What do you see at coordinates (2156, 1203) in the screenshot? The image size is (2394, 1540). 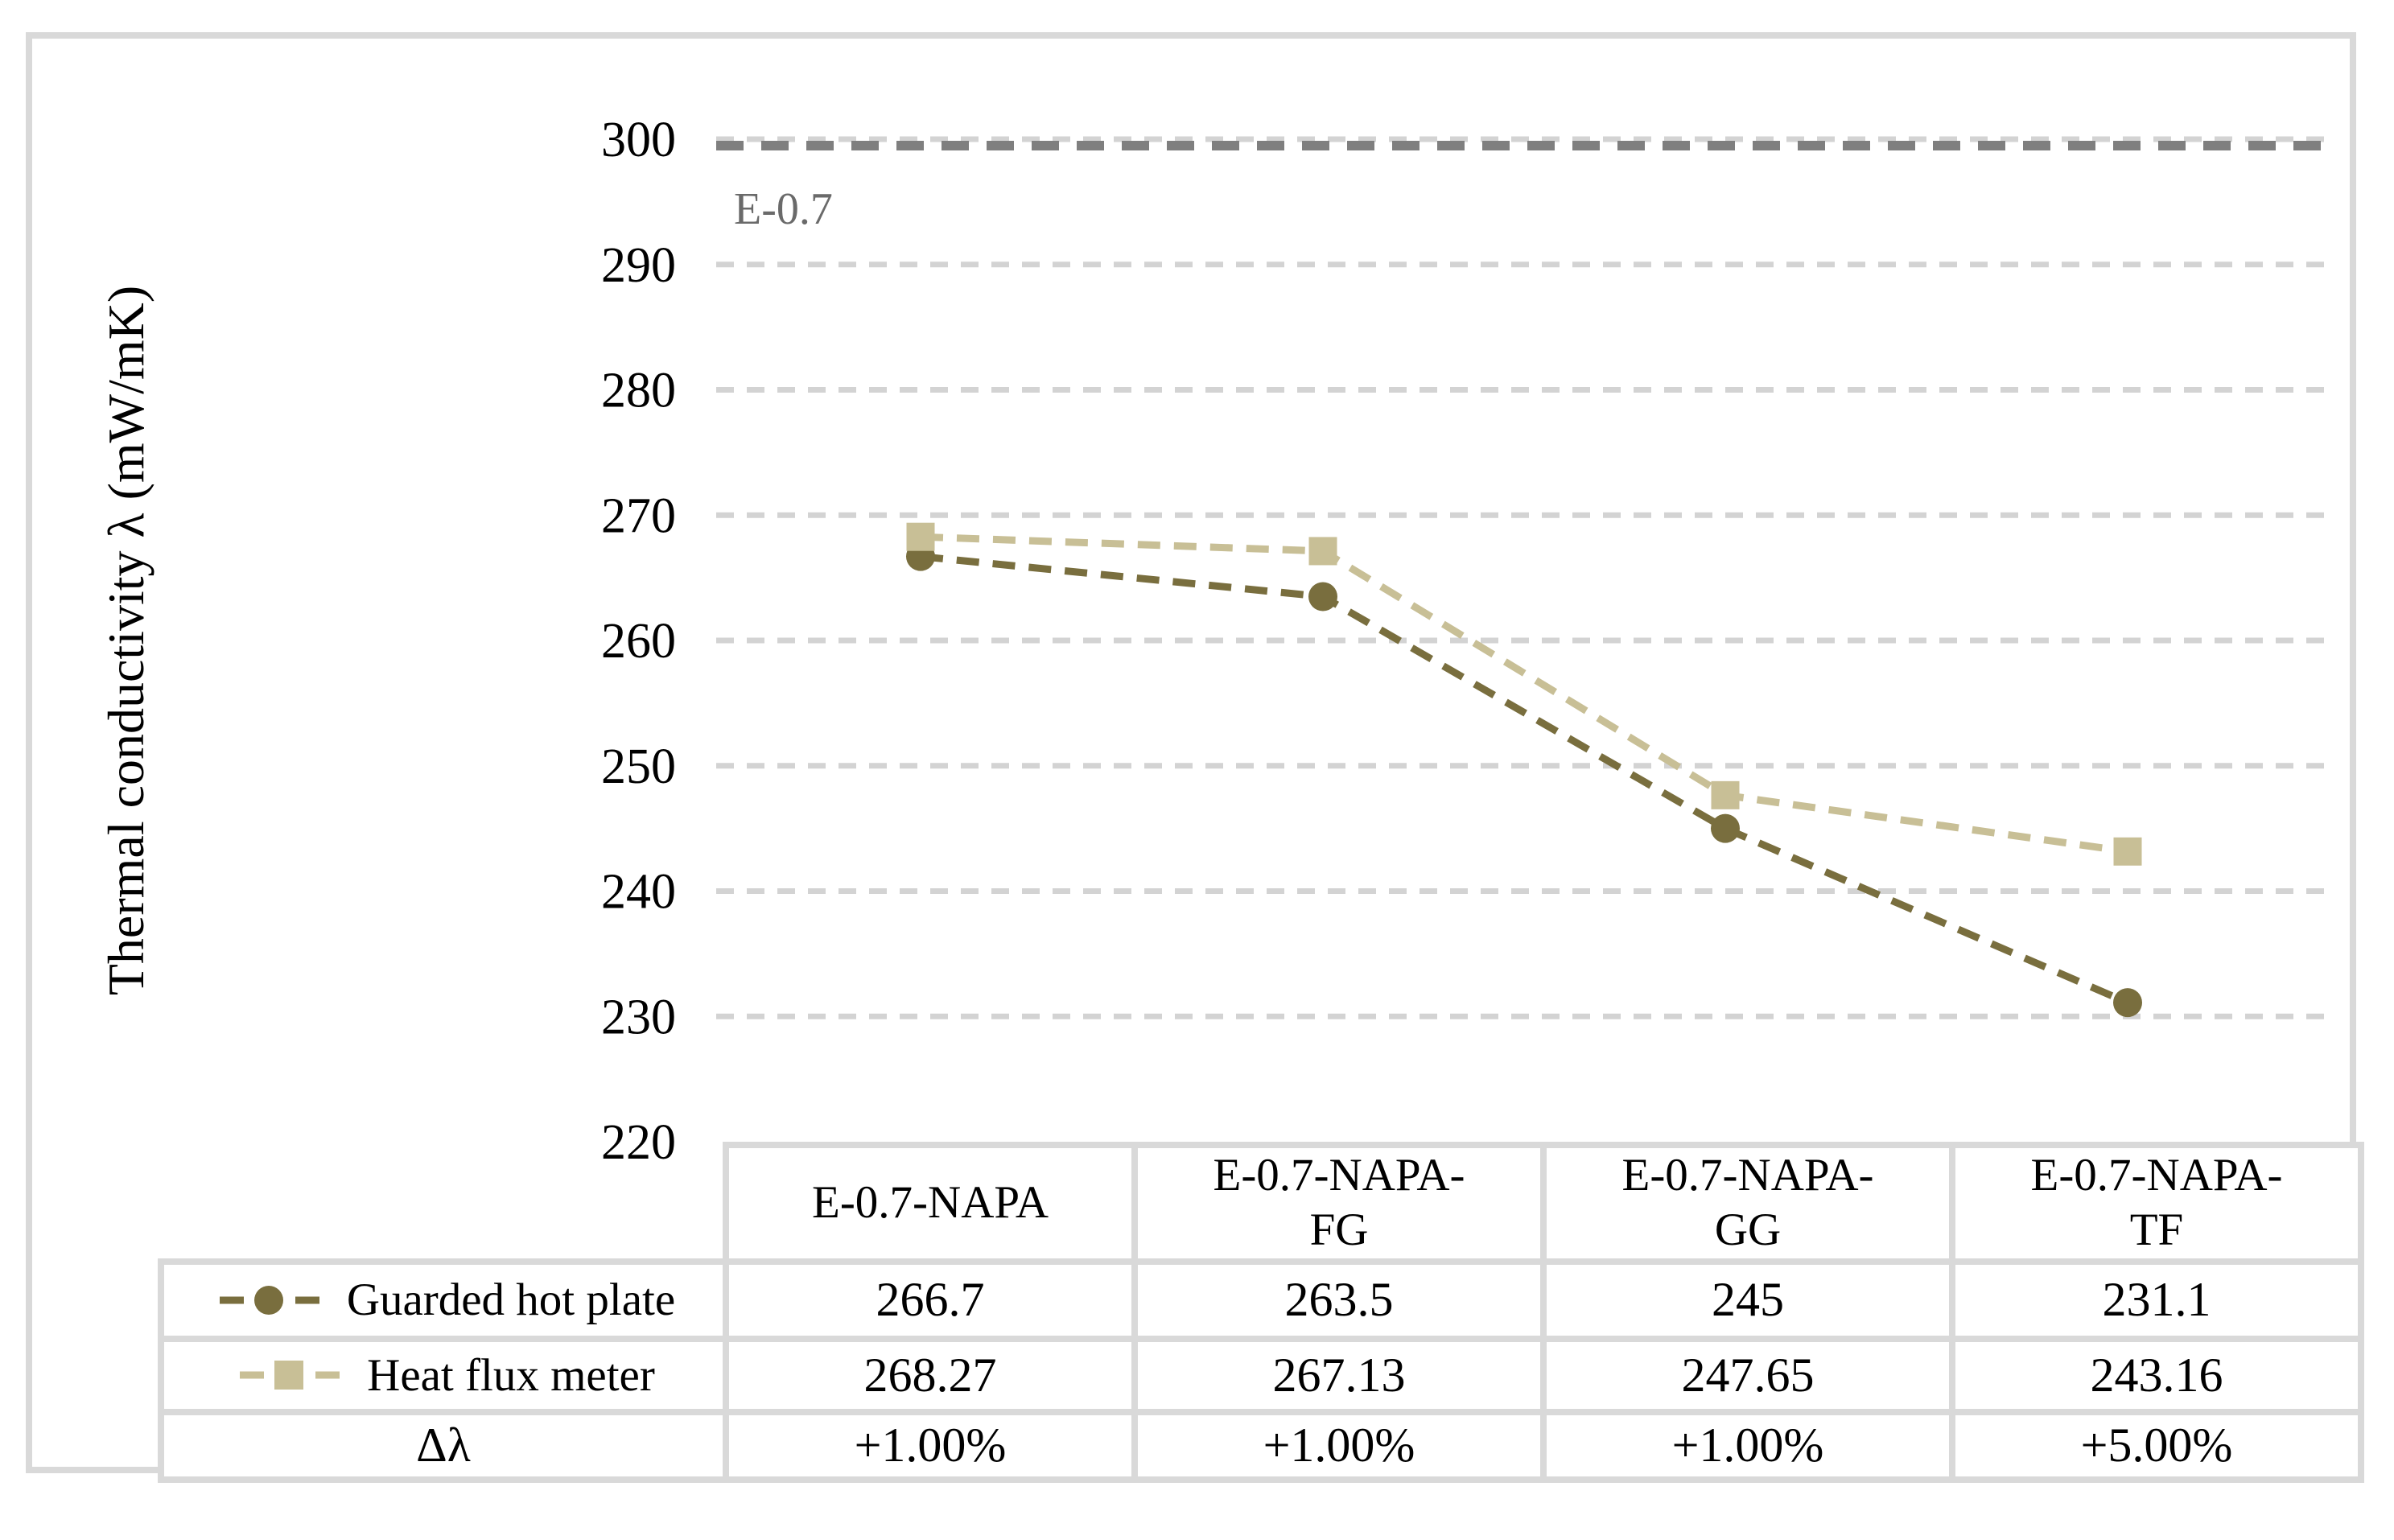 I see `column-header: E-0.7-NAPA- TF` at bounding box center [2156, 1203].